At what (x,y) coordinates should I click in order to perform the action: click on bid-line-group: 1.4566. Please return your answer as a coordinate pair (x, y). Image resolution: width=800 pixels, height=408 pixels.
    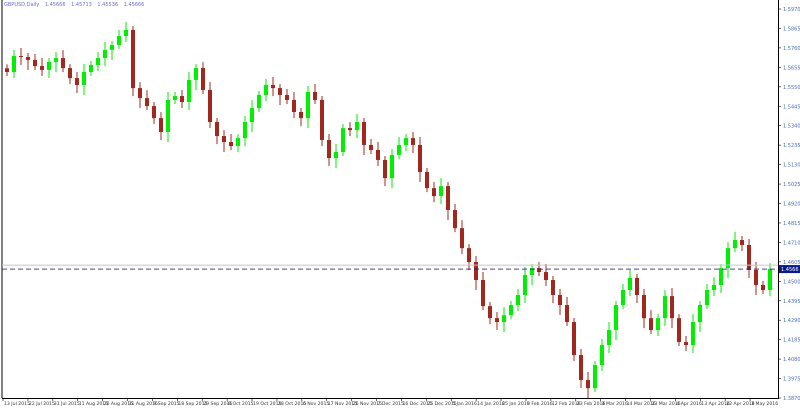
    Looking at the image, I should click on (401, 269).